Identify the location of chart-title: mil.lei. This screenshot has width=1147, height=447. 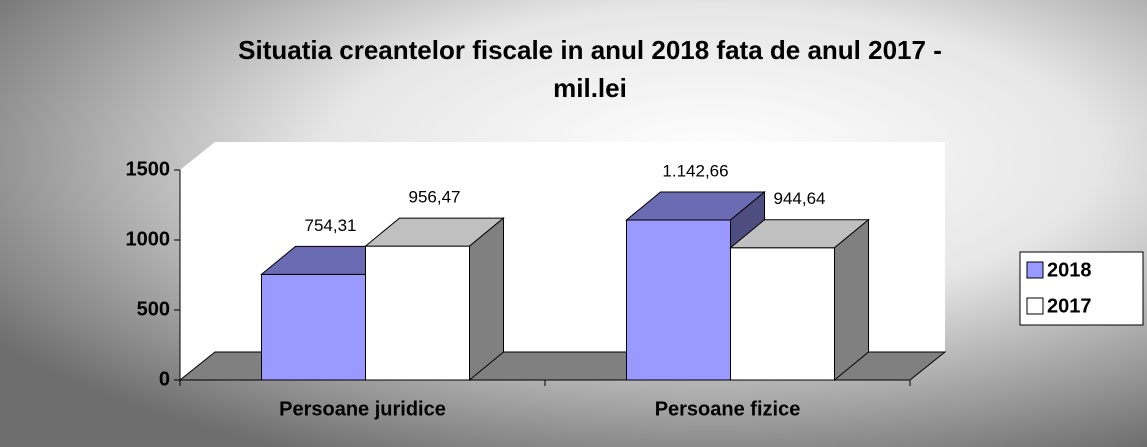
(590, 88).